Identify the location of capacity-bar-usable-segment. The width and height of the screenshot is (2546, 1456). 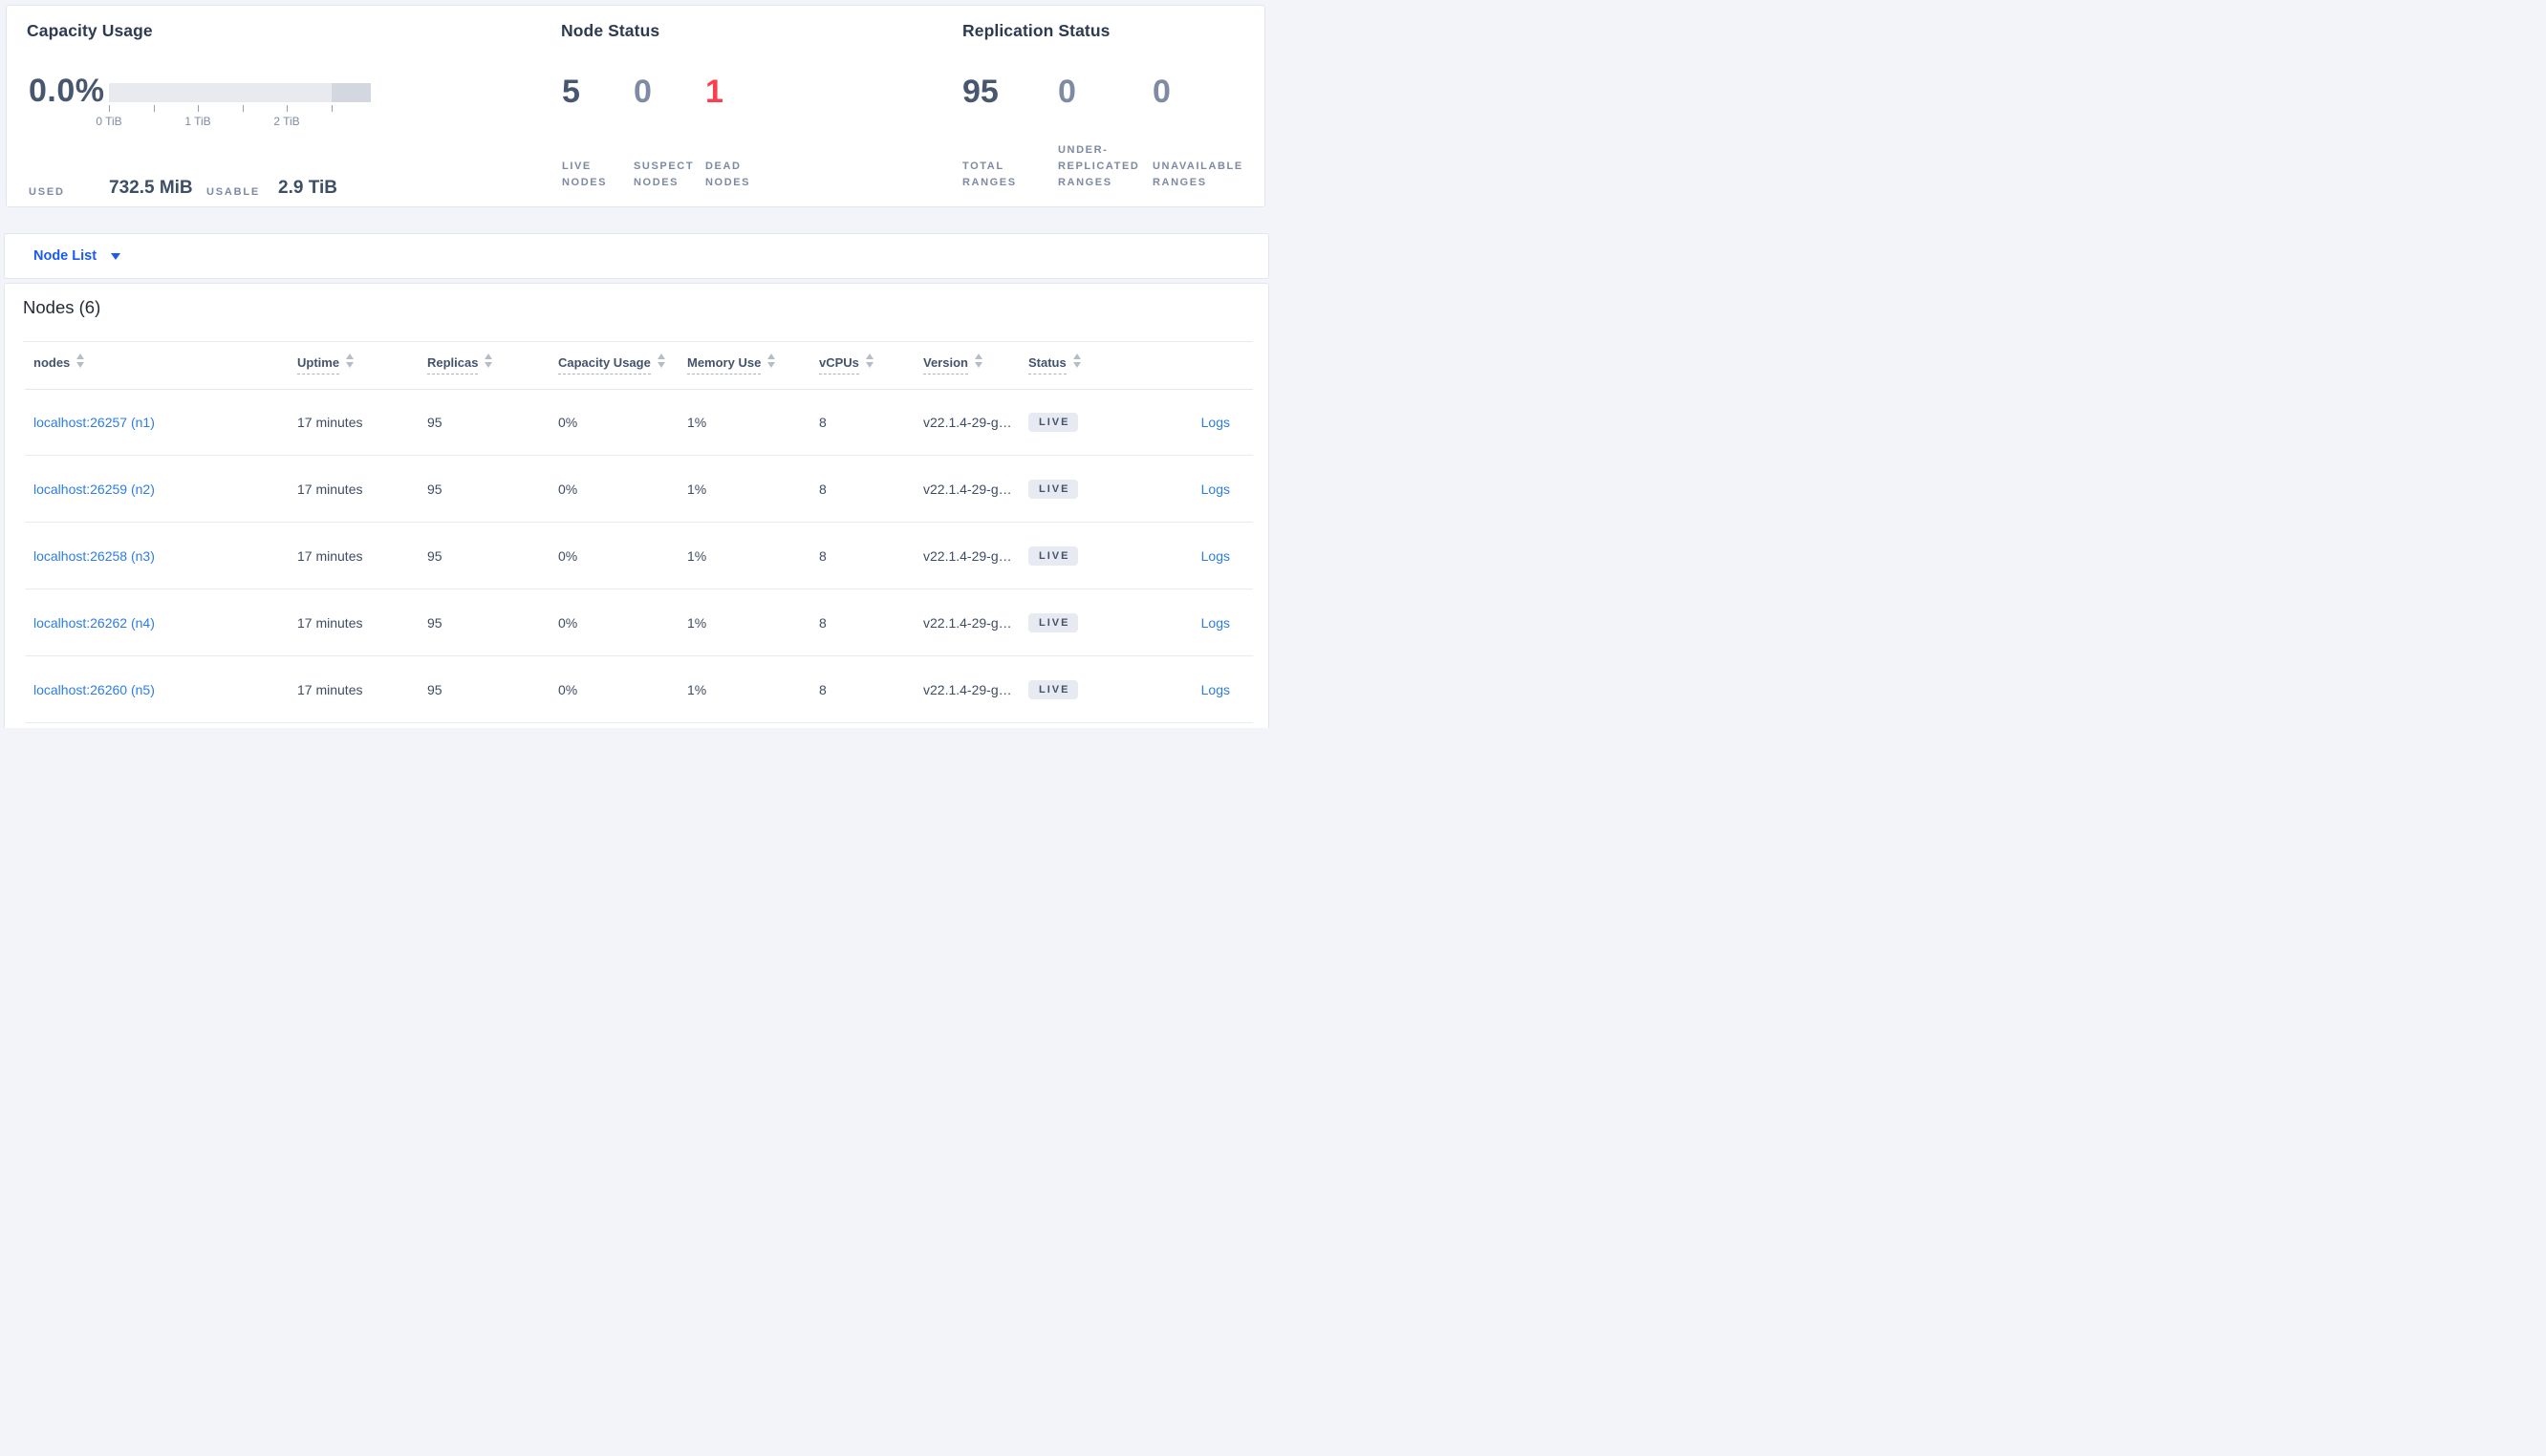
(220, 93).